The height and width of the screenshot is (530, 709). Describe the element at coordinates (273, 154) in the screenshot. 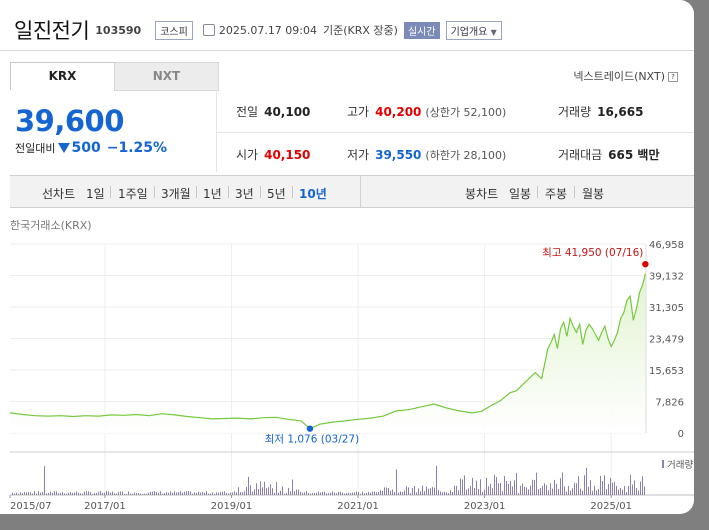

I see `stat-open: 시가 40,150` at that location.